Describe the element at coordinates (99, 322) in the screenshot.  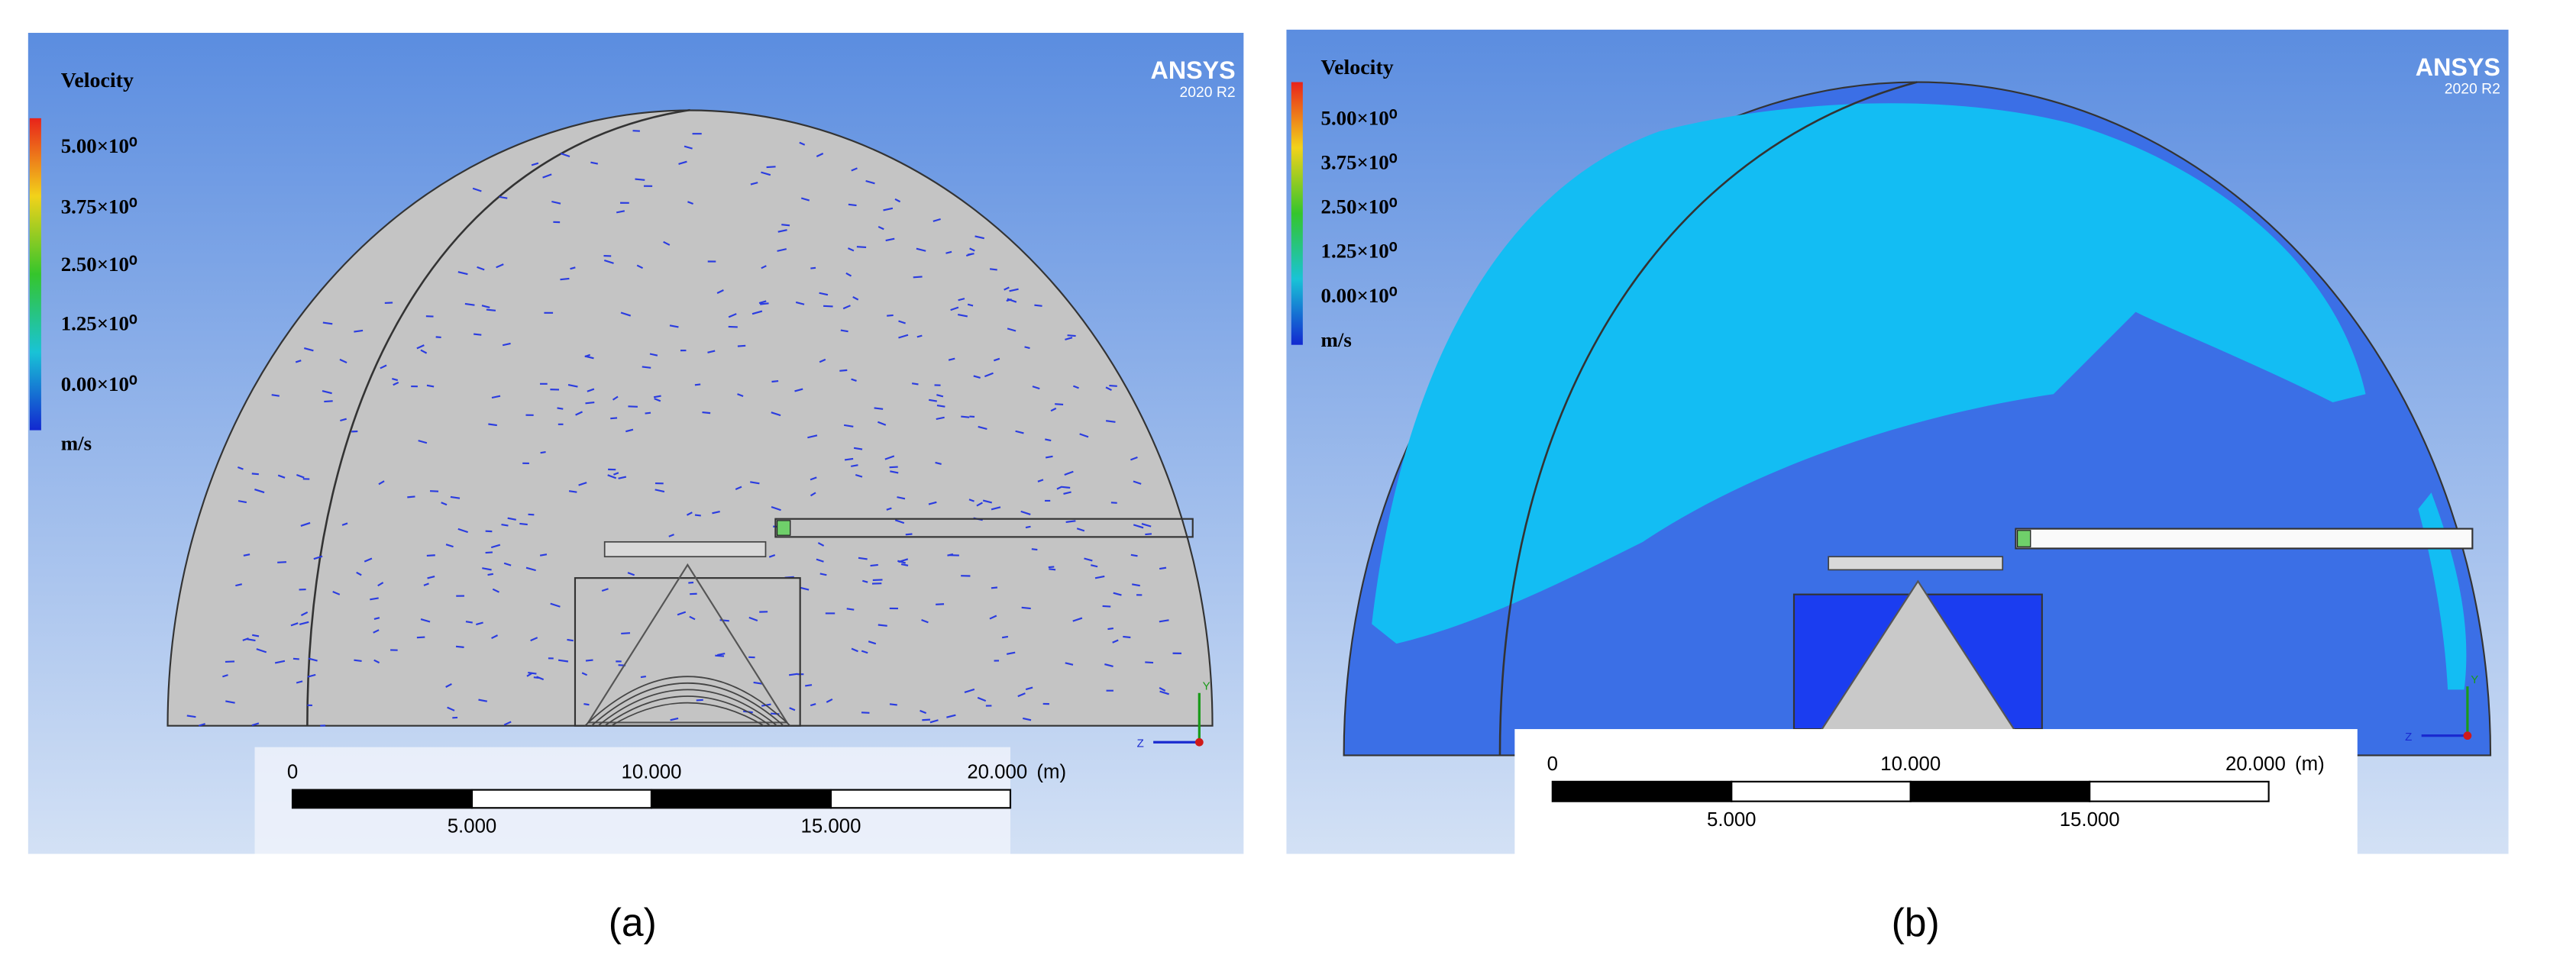
I see `legend-label: 1.25×10⁰` at that location.